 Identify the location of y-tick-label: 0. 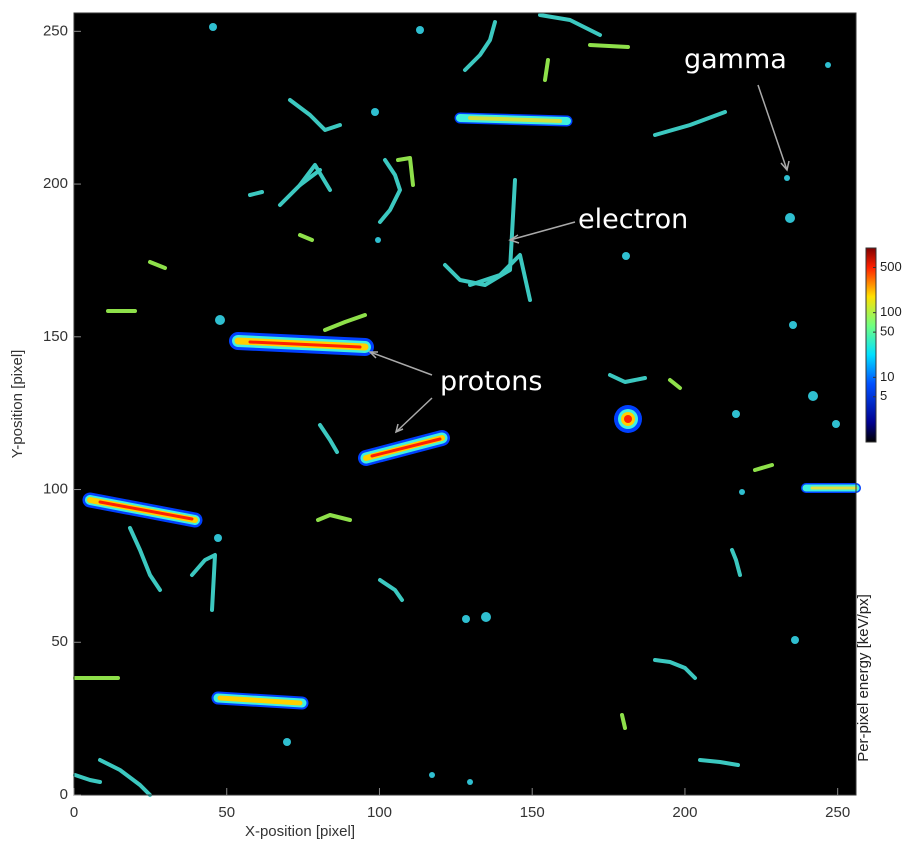
(64, 794).